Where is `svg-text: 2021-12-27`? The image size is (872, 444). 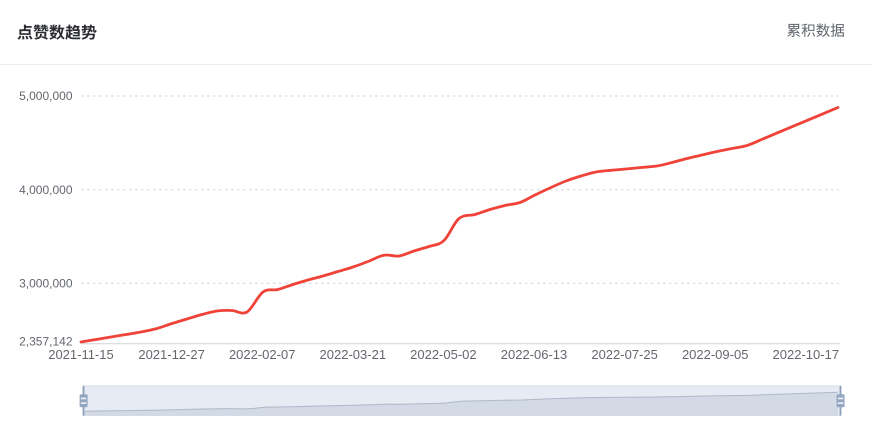
svg-text: 2021-12-27 is located at coordinates (171, 354).